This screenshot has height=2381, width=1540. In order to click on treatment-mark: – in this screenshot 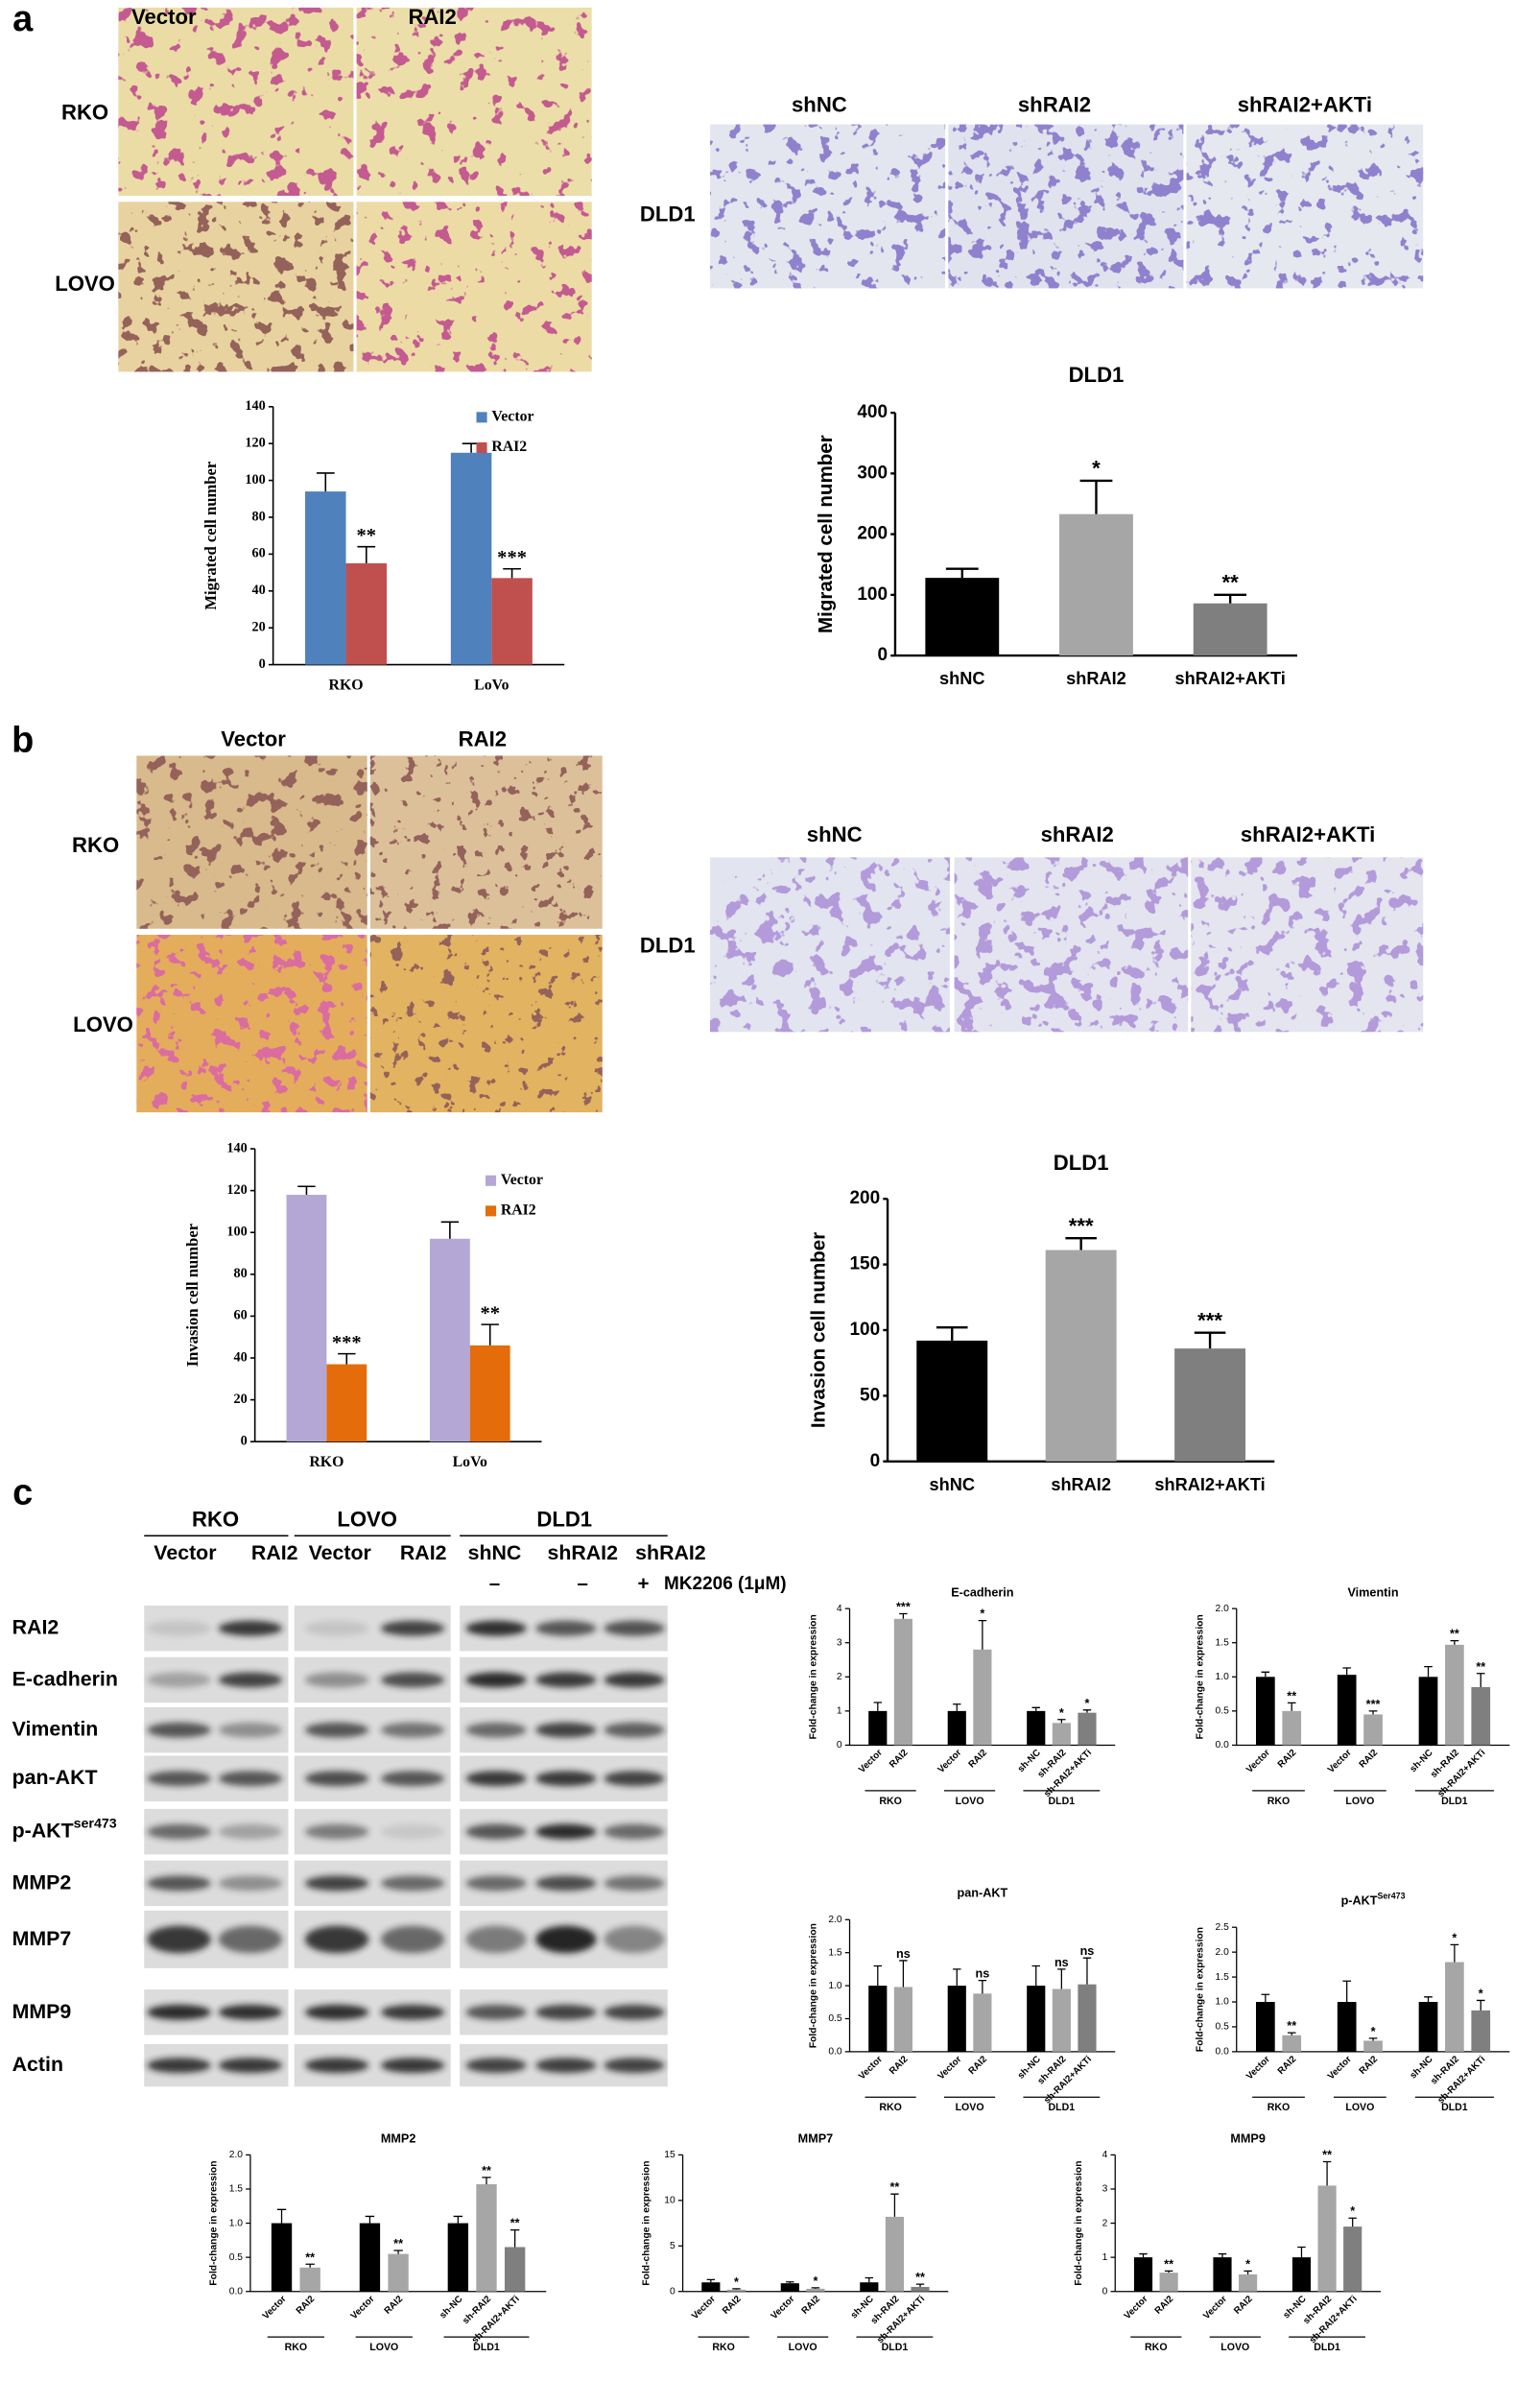, I will do `click(494, 1583)`.